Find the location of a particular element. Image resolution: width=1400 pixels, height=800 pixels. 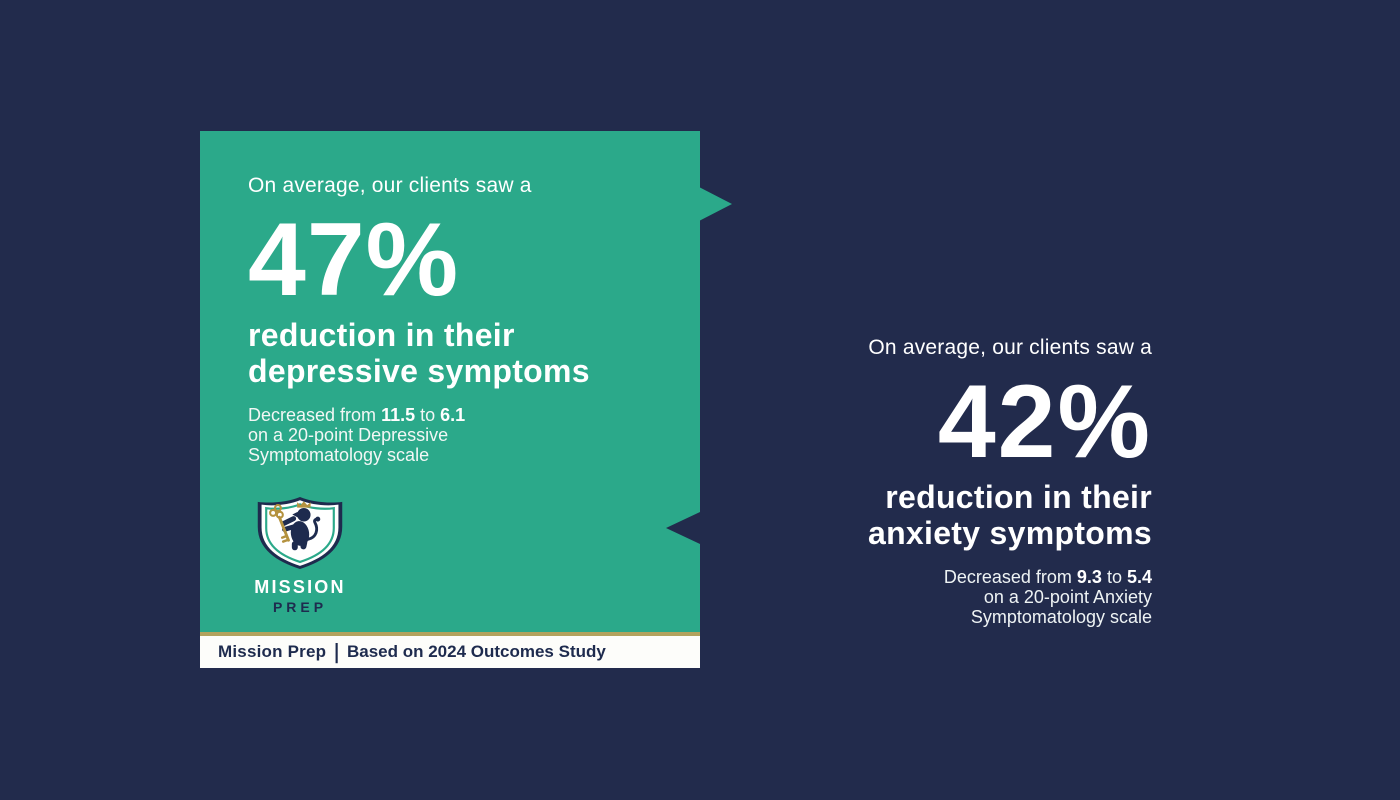

anxiety-headline: reduction in their anxiety symptoms is located at coordinates (1010, 515).